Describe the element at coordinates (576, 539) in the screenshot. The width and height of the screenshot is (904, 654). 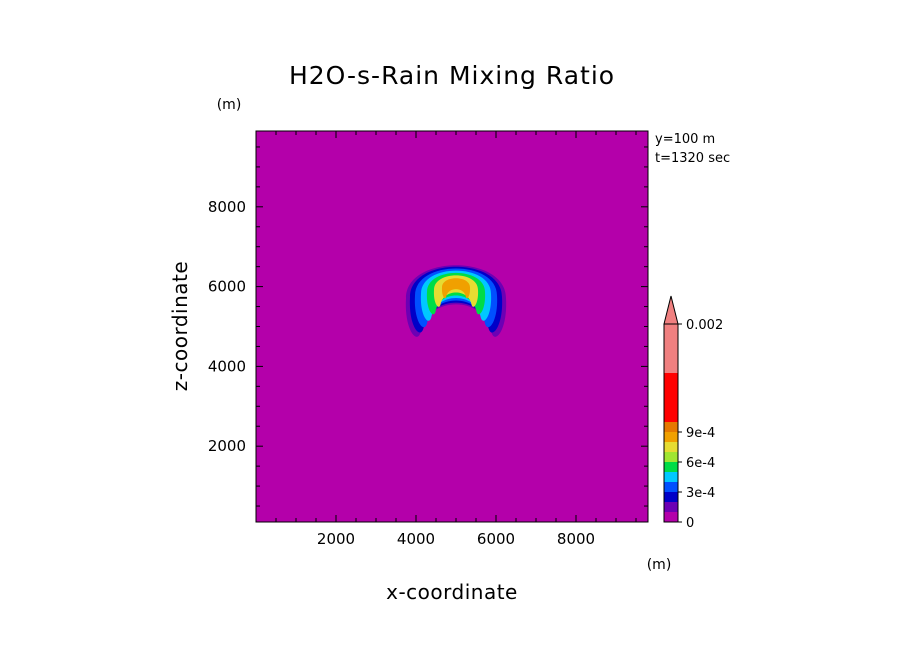
I see `x-tick-label: 8000` at that location.